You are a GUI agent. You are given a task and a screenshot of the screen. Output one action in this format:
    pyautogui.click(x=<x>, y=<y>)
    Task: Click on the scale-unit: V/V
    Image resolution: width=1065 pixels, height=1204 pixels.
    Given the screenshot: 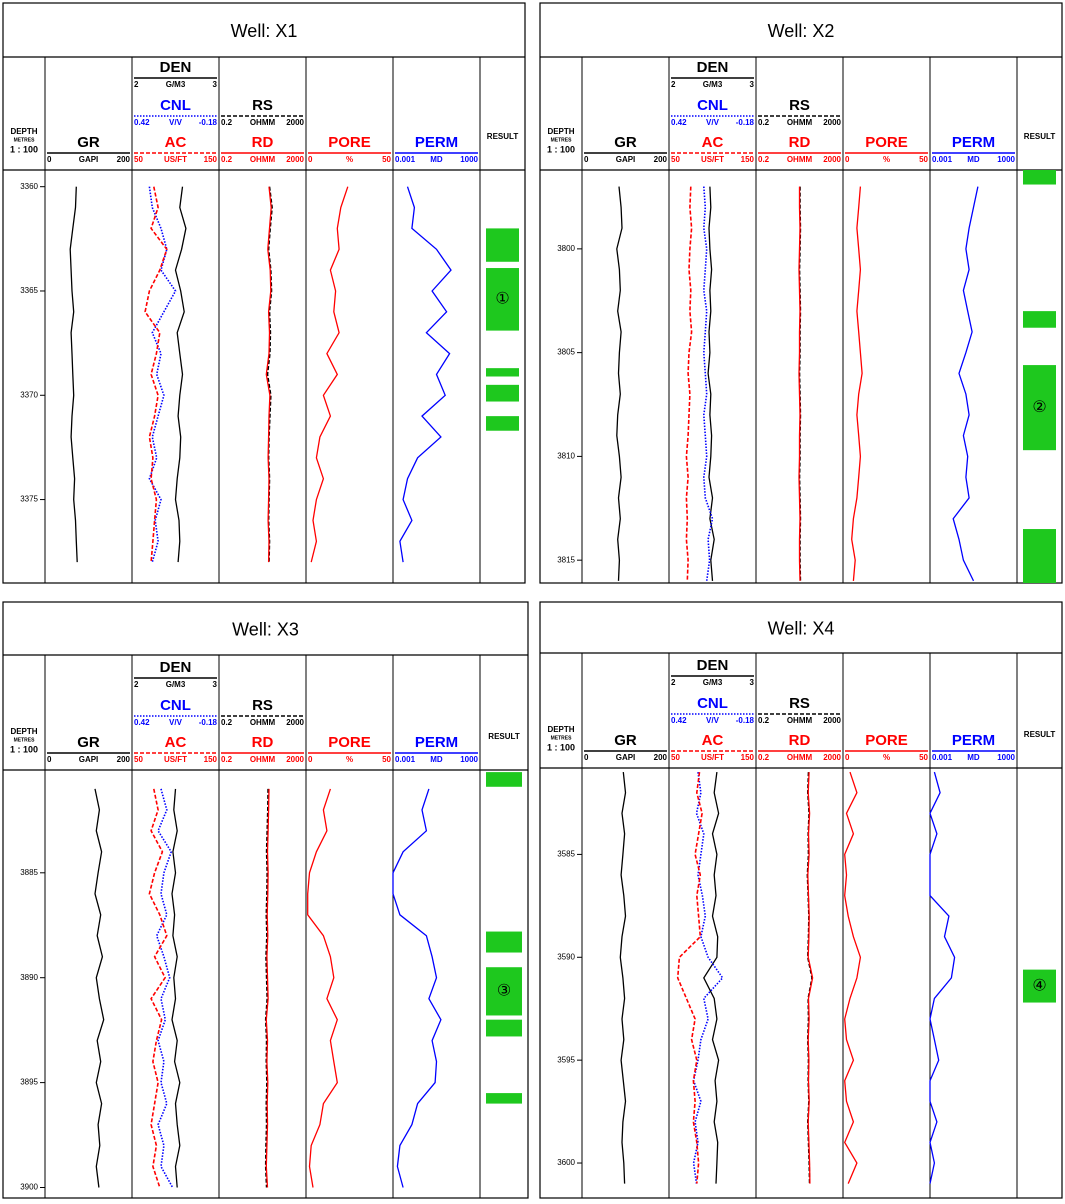 What is the action you would take?
    pyautogui.click(x=713, y=720)
    